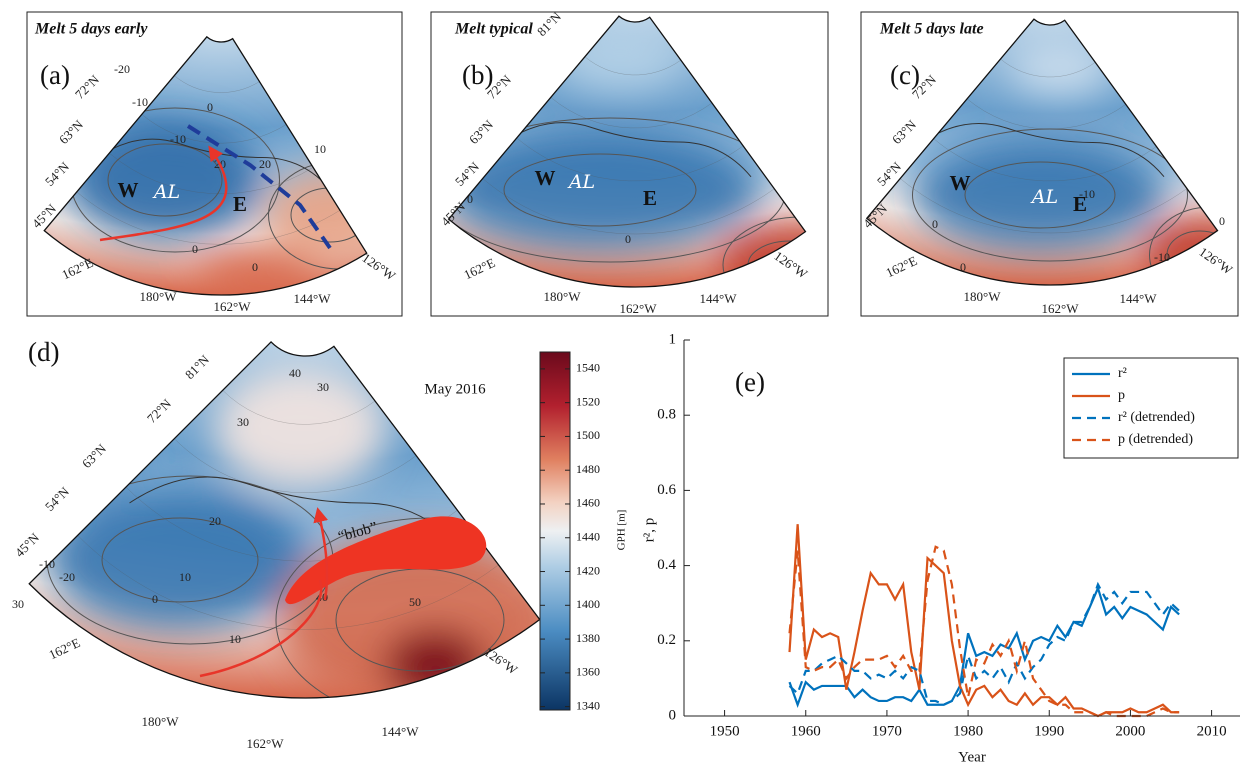  What do you see at coordinates (588, 401) in the screenshot?
I see `colorbar-tick-label: 1520` at bounding box center [588, 401].